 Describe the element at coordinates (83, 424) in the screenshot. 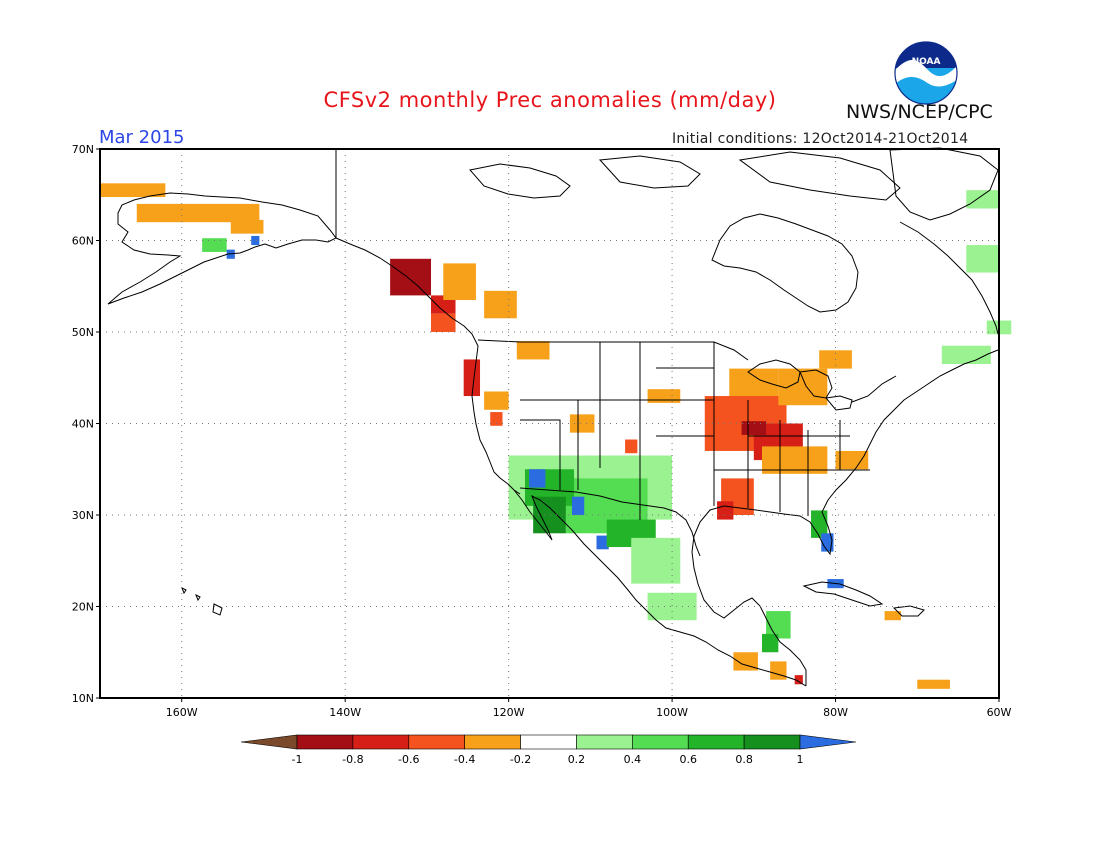

I see `lat-label: 40N` at that location.